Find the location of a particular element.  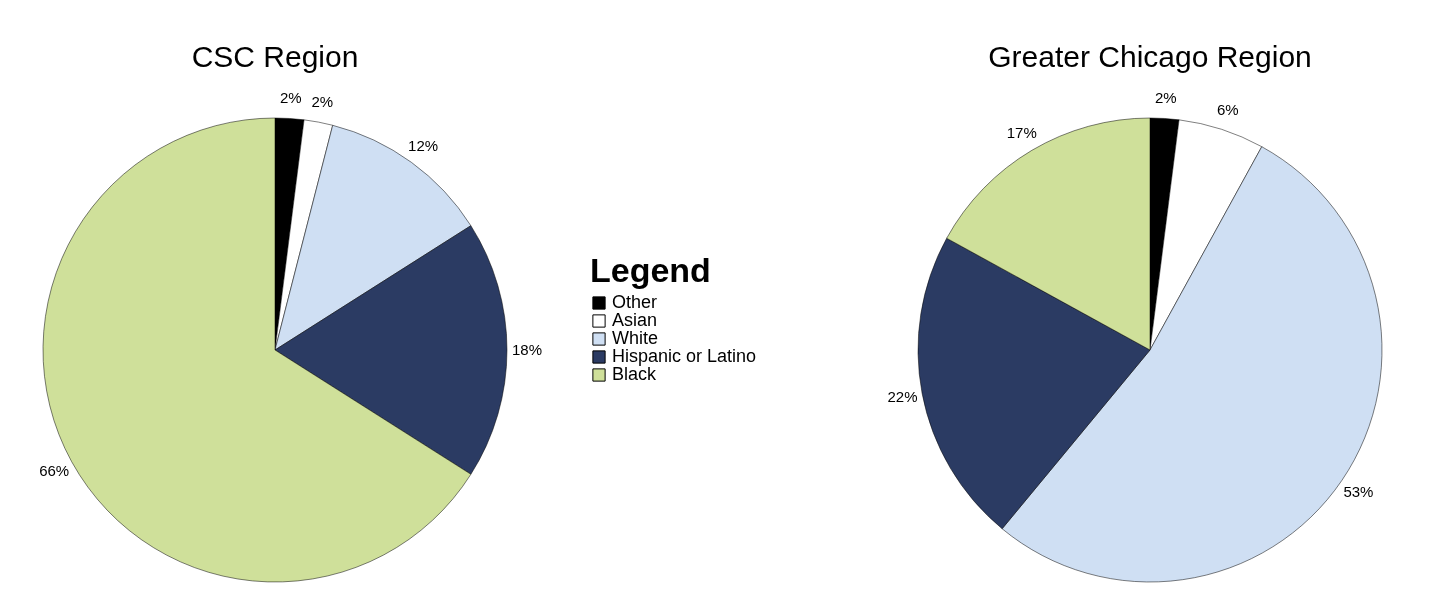

data-label: 6% is located at coordinates (1228, 110).